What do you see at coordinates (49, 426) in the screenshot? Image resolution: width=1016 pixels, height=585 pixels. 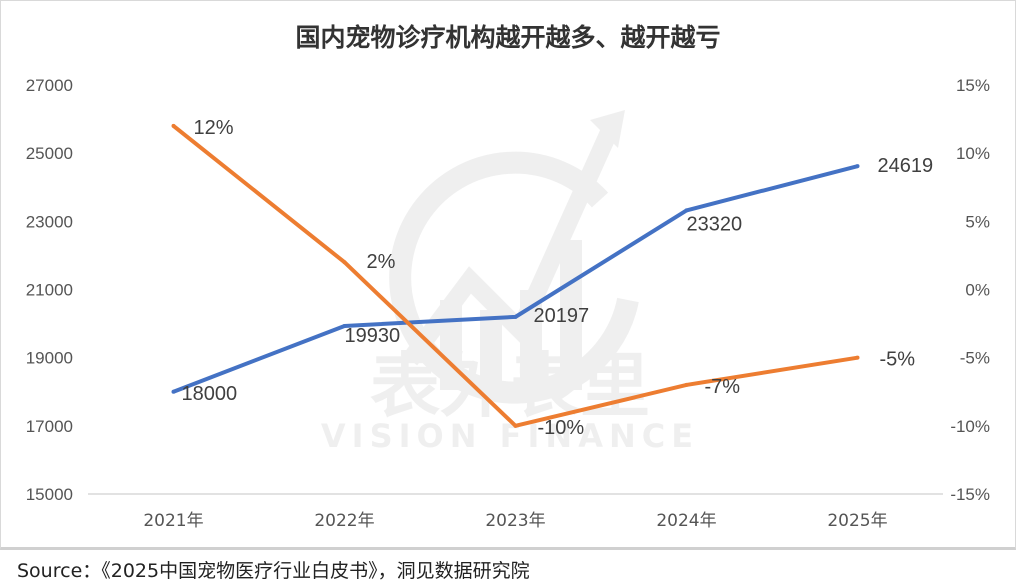 I see `left-y-tick-label: 17000` at bounding box center [49, 426].